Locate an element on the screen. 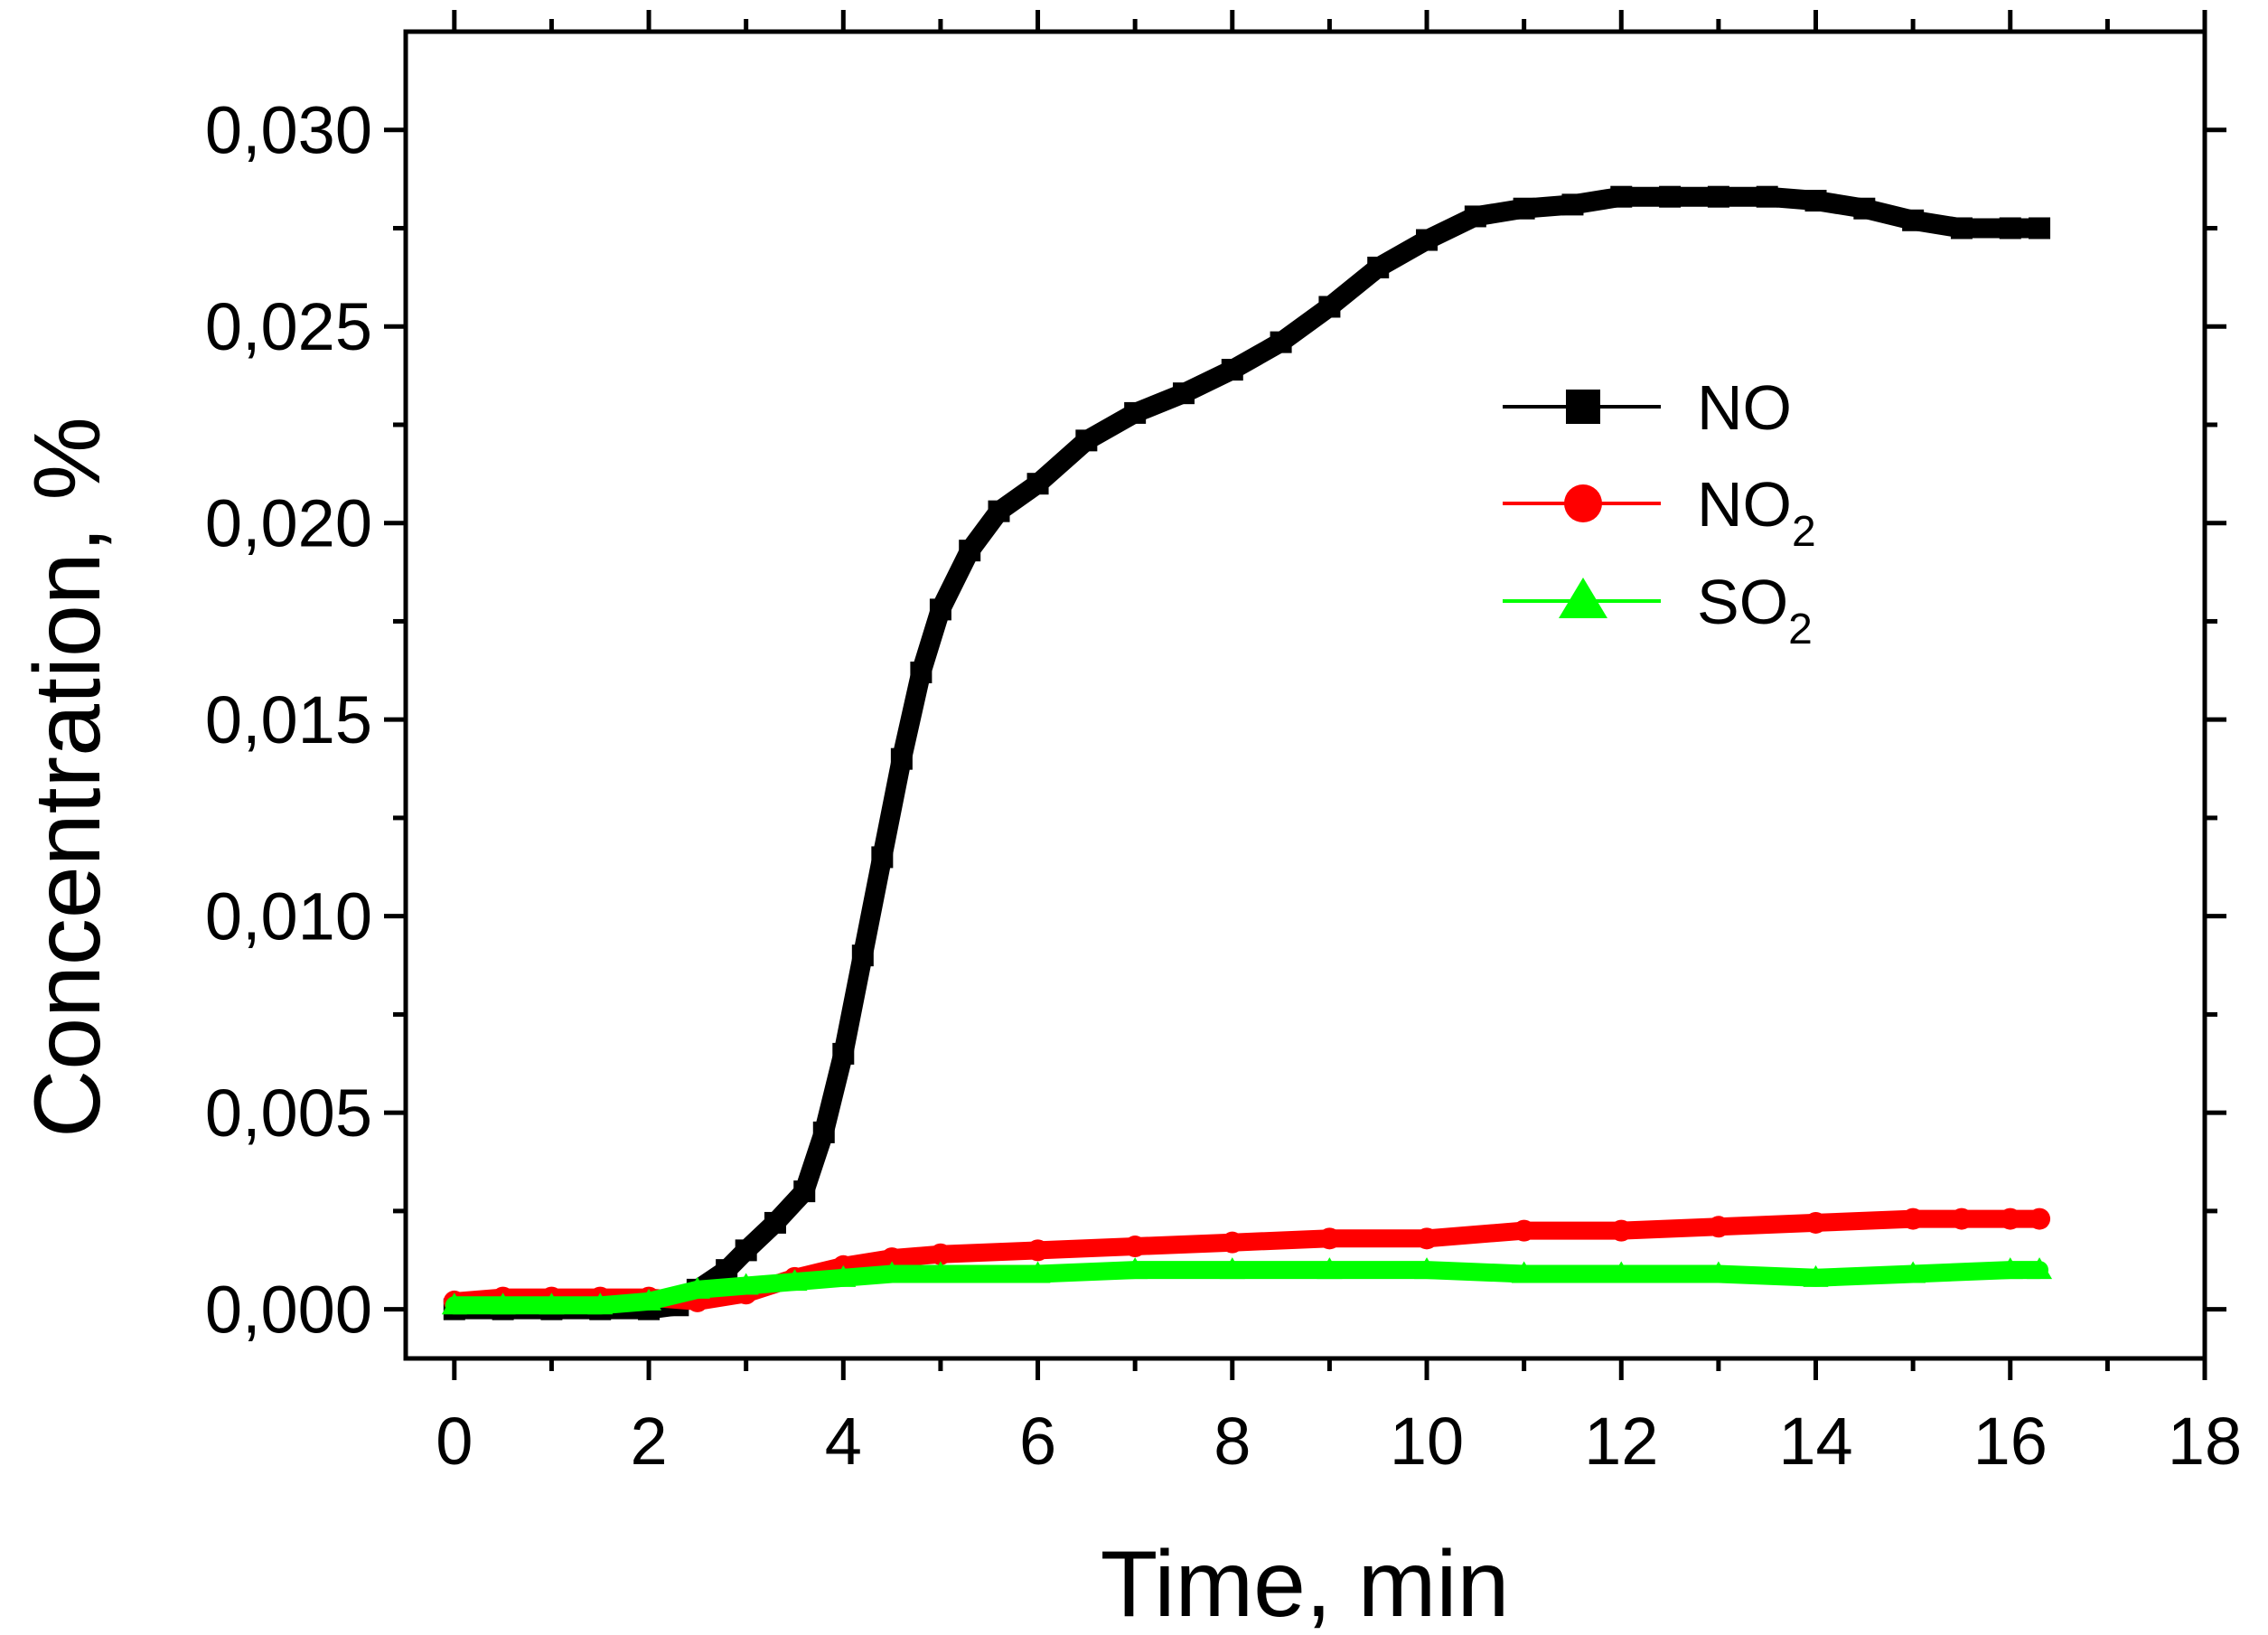 Image resolution: width=2268 pixels, height=1635 pixels. x-tick-label: 0 is located at coordinates (454, 1441).